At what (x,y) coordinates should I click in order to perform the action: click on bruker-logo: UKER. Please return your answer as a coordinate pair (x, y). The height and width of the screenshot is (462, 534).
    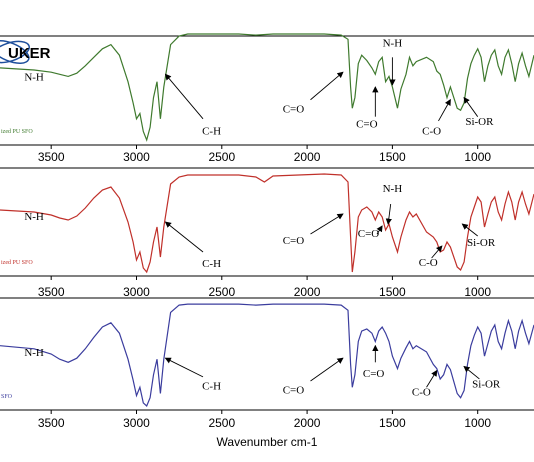
    Looking at the image, I should click on (25, 52).